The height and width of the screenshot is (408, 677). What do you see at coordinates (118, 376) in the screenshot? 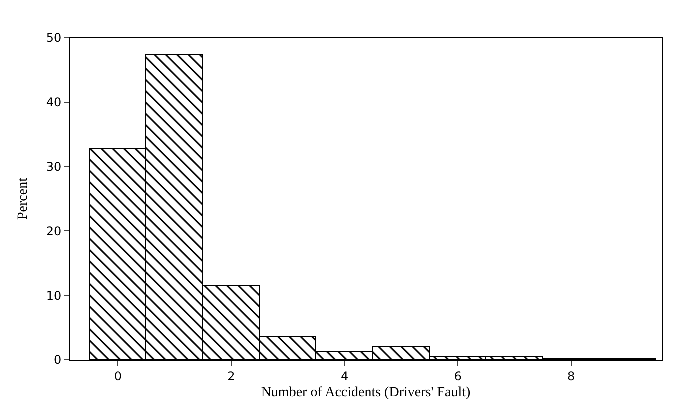
I see `x-tick-label: 0` at bounding box center [118, 376].